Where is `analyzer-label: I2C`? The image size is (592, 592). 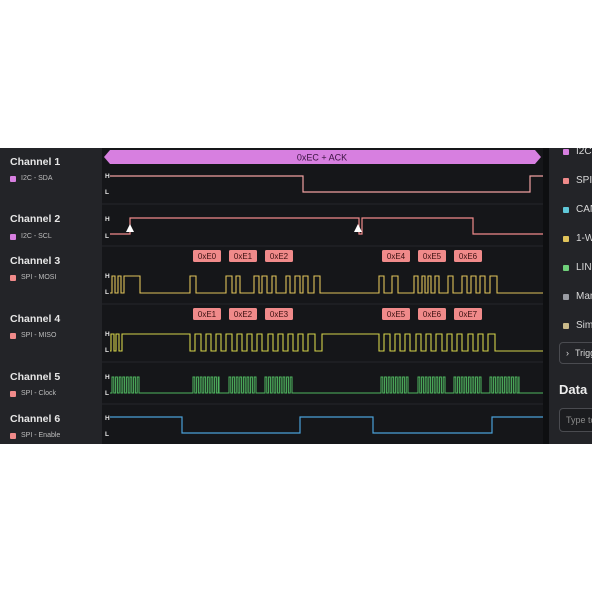 analyzer-label: I2C is located at coordinates (584, 152).